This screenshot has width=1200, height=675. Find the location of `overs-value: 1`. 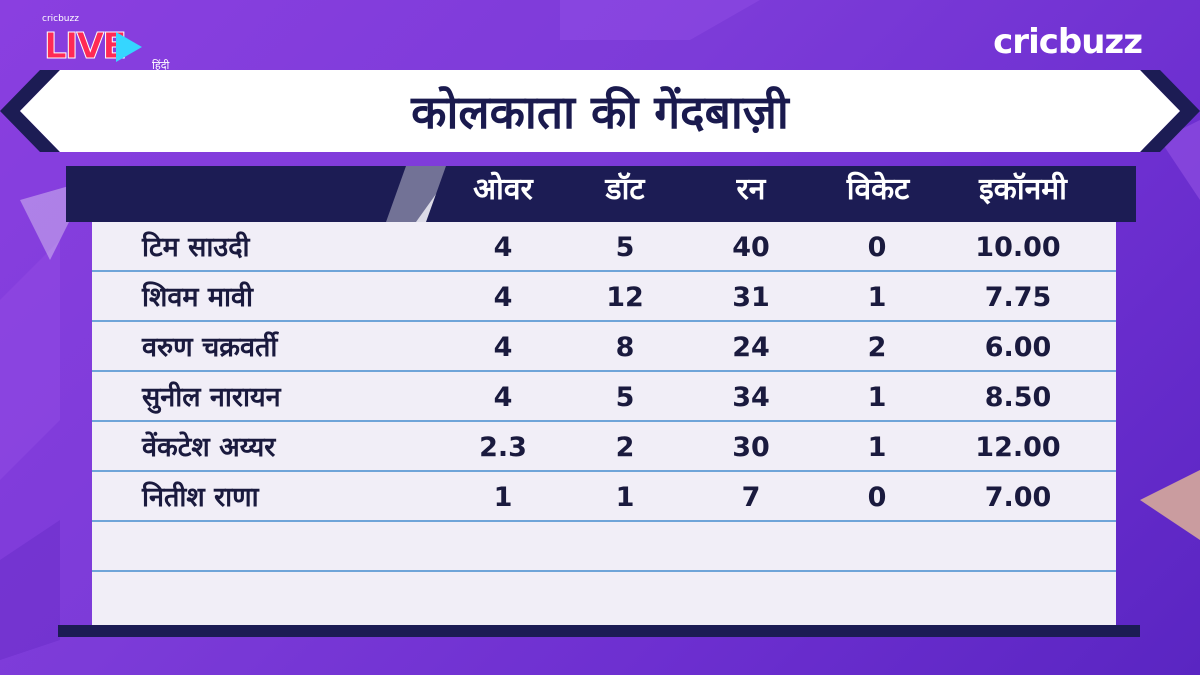

overs-value: 1 is located at coordinates (503, 497).